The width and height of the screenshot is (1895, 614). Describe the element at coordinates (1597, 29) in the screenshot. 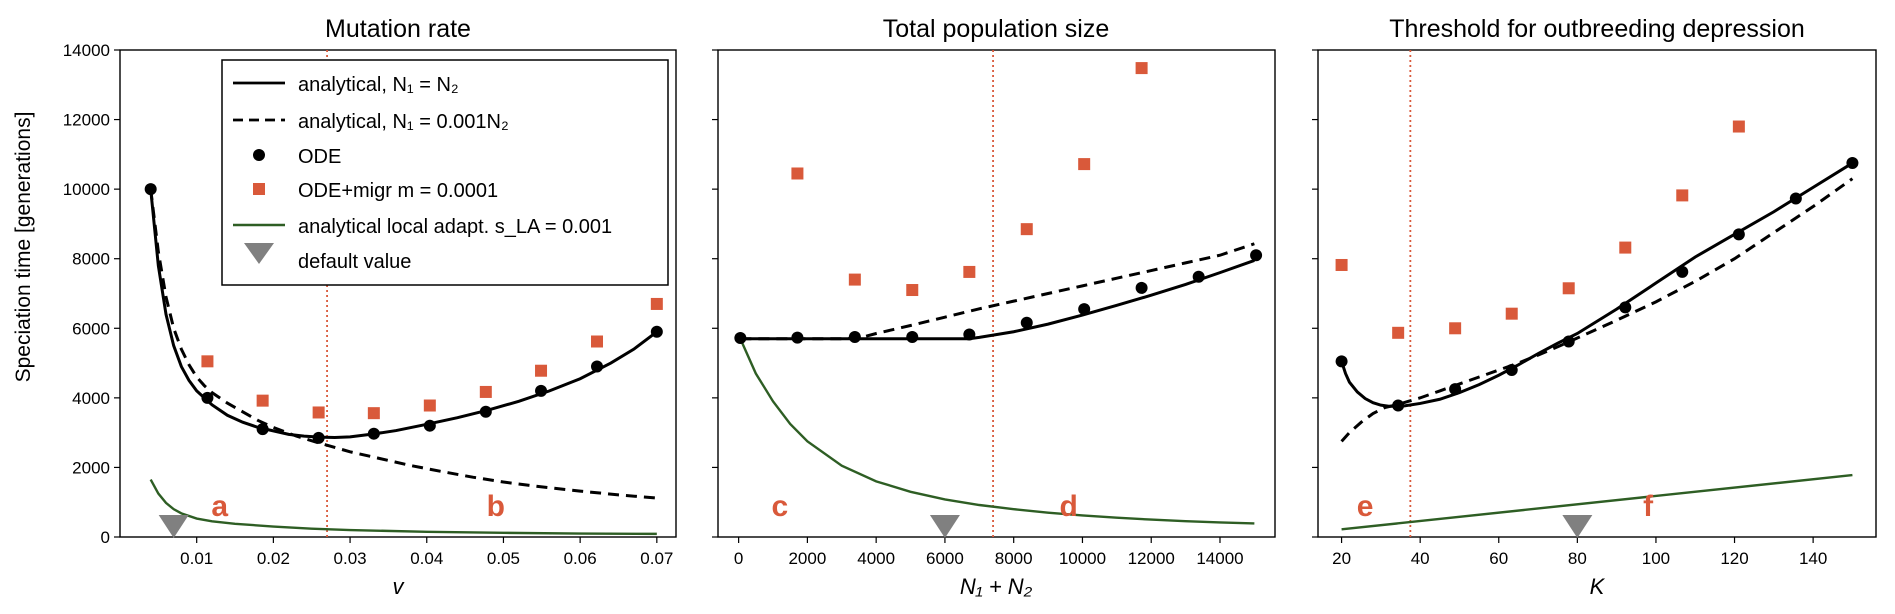

I see `panel-title: Threshold for outbreeding depression` at that location.